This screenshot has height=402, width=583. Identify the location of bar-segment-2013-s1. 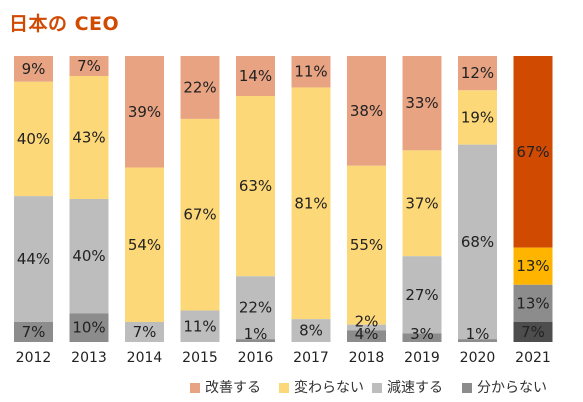
(89, 137).